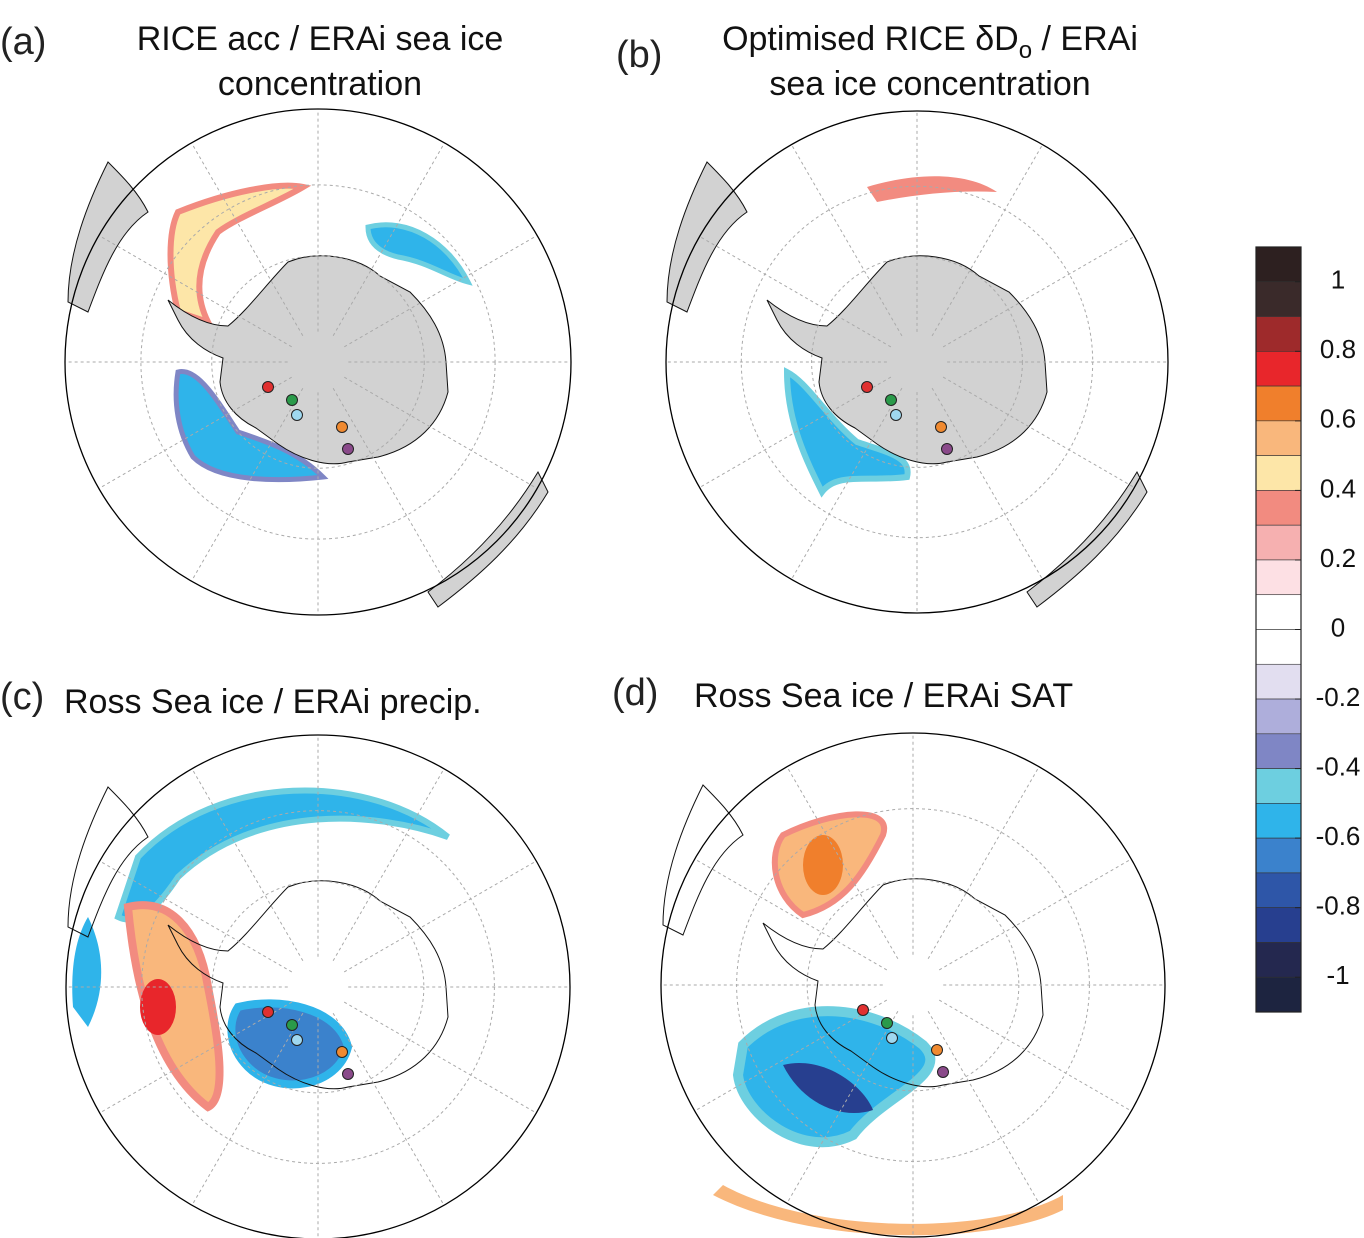 The image size is (1364, 1238). I want to click on colorbar-tick-label: -0.2, so click(1338, 697).